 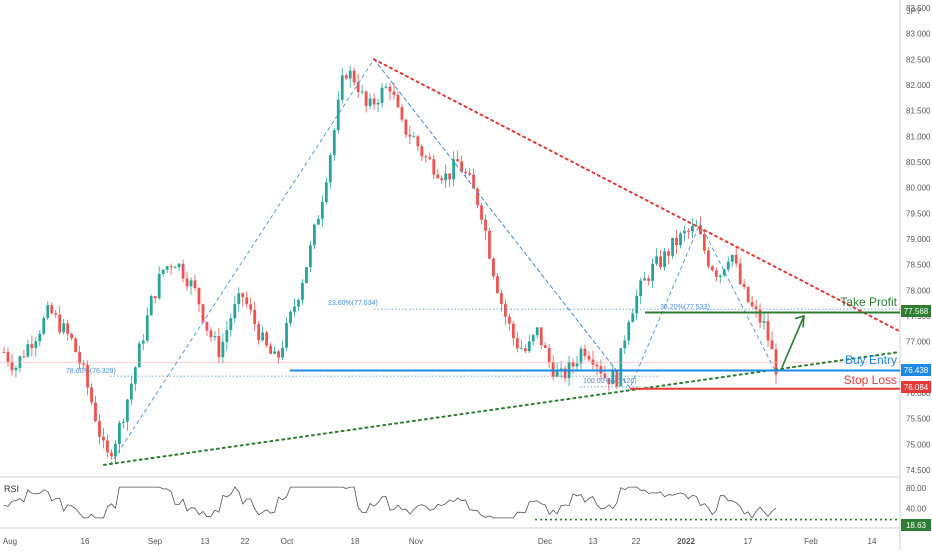 I want to click on rsi-level-value: 18.63, so click(x=916, y=525).